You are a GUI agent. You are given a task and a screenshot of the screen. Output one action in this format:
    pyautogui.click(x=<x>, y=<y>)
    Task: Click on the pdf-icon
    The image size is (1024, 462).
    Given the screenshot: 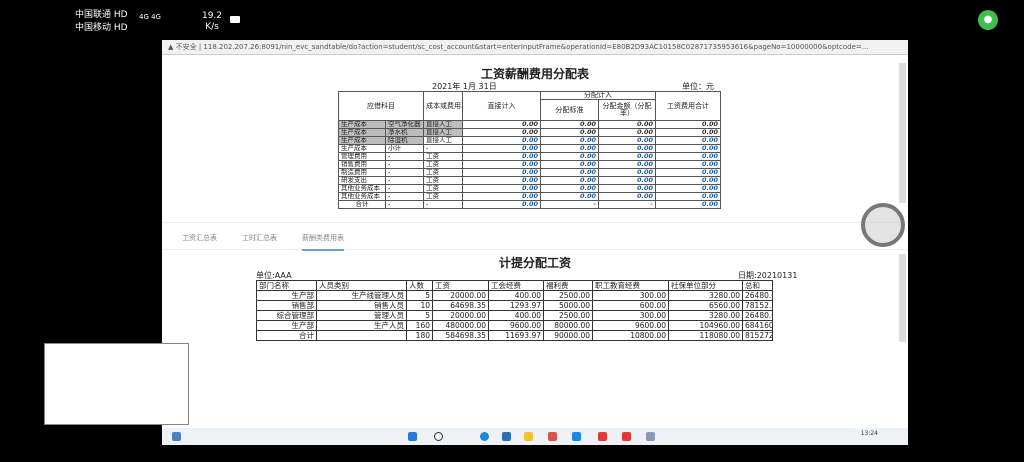 What is the action you would take?
    pyautogui.click(x=626, y=436)
    